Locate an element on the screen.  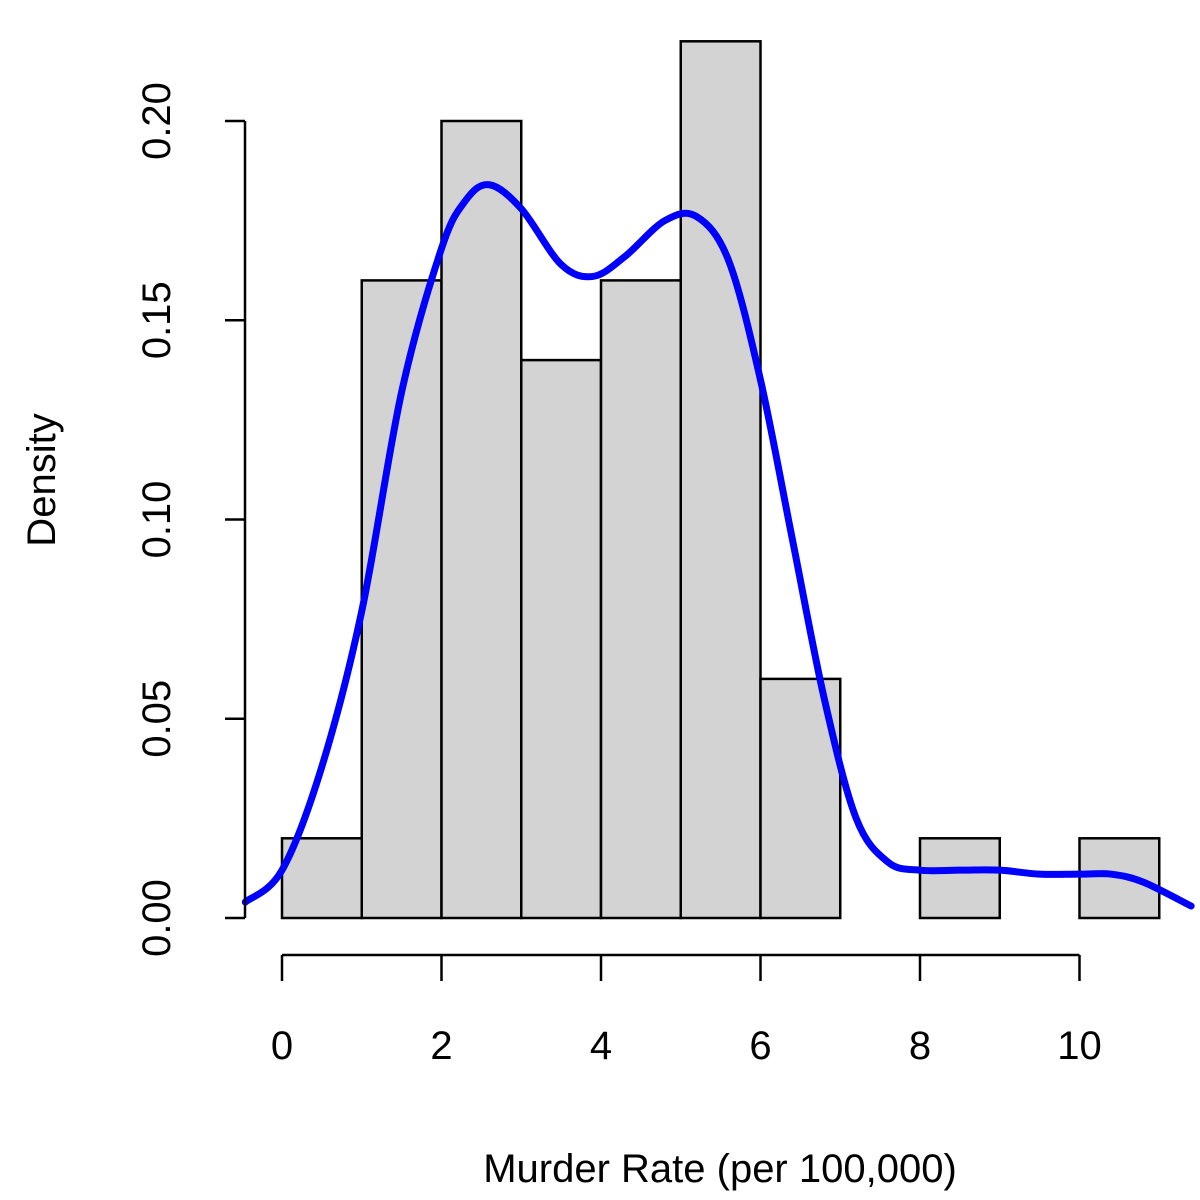
y-tick-label: 0.05 is located at coordinates (157, 719).